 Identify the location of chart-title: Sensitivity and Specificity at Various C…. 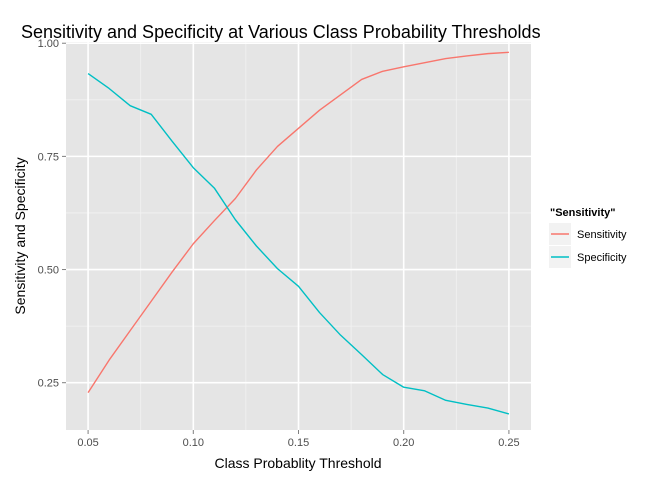
(281, 32).